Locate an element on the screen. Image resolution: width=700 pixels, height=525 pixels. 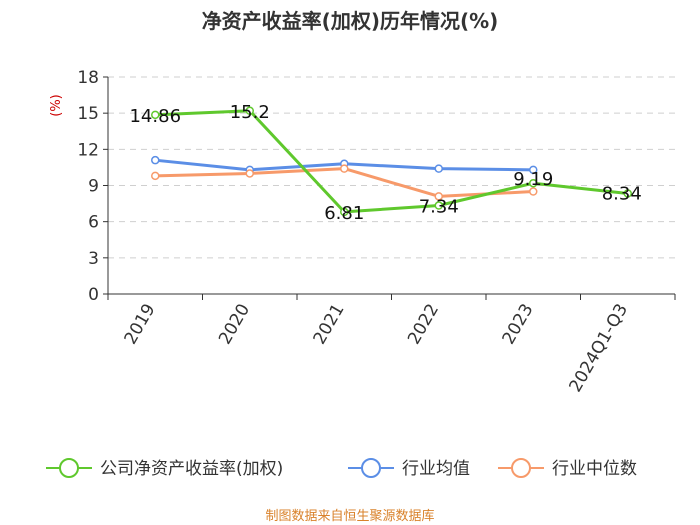
y-unit-label: (%) is located at coordinates (56, 105).